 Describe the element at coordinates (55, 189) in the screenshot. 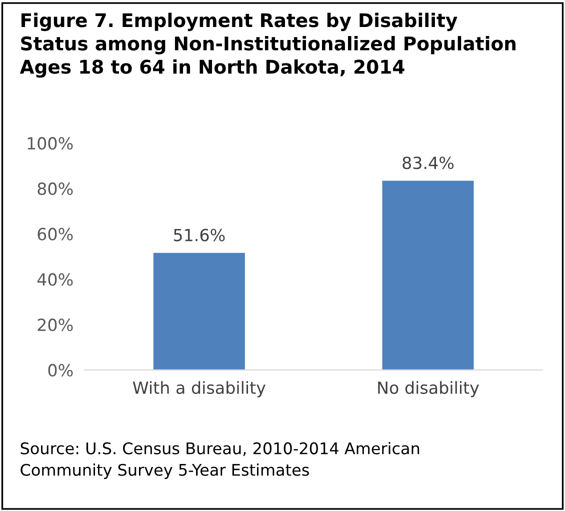

I see `y-tick-label: 80%` at that location.